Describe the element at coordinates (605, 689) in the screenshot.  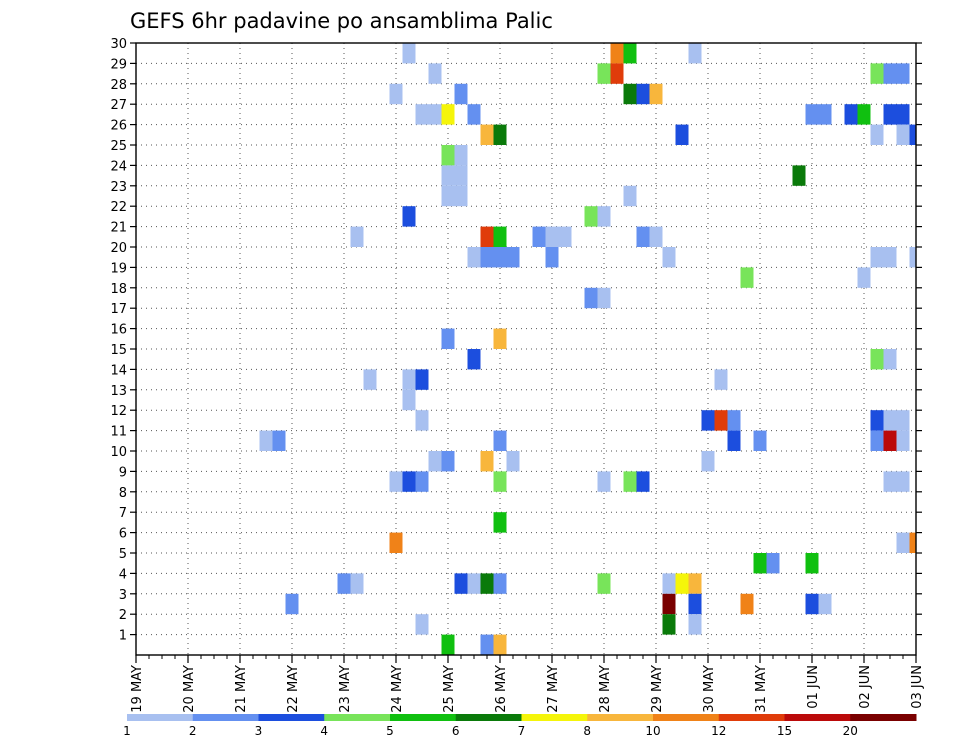
I see `x-tick-label: 28 MAY` at that location.